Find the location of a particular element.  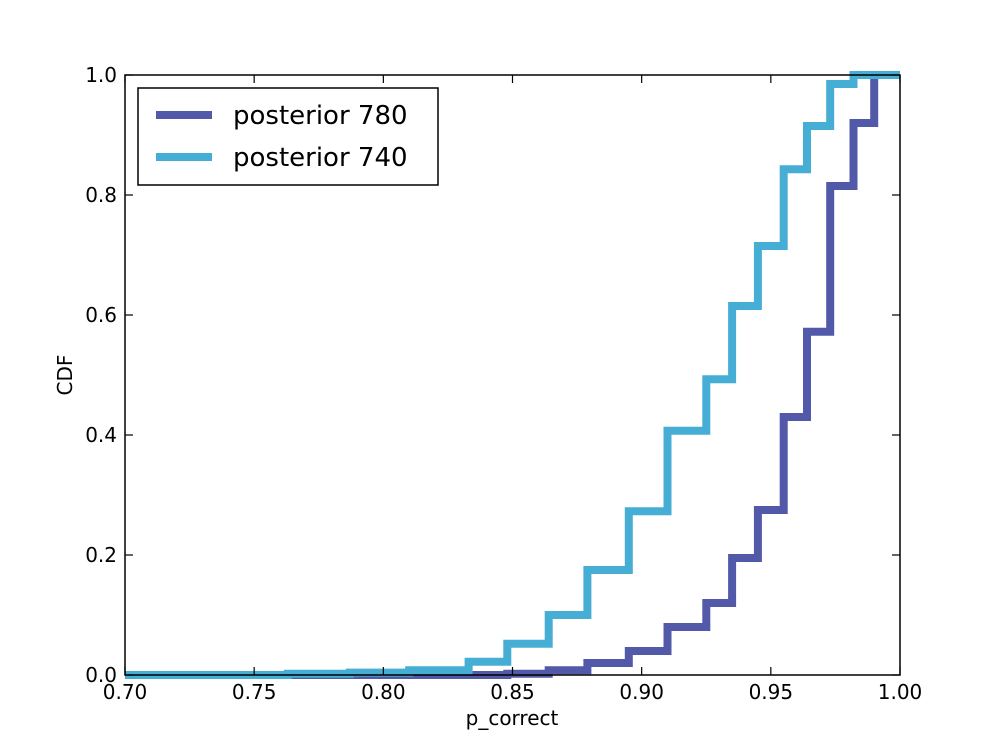

y-tick-label: 0.4 is located at coordinates (101, 435).